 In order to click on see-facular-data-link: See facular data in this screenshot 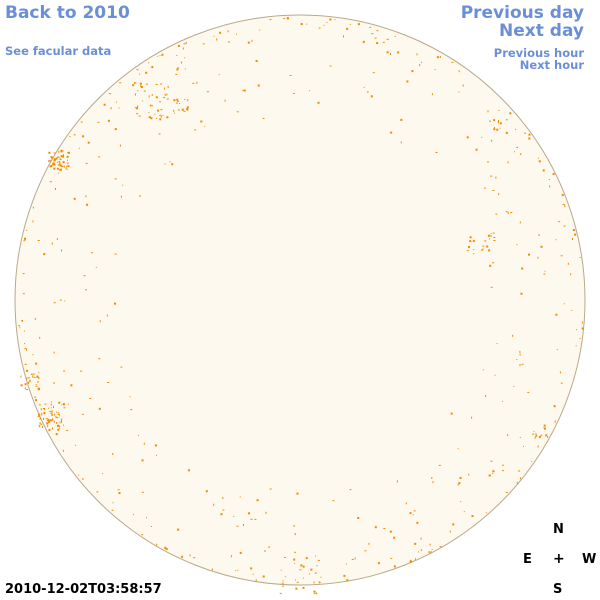, I will do `click(58, 51)`.